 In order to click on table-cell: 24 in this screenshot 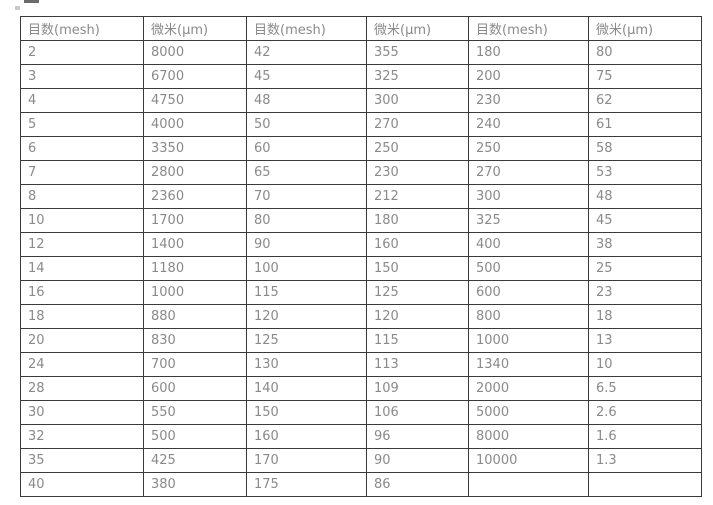, I will do `click(82, 364)`.